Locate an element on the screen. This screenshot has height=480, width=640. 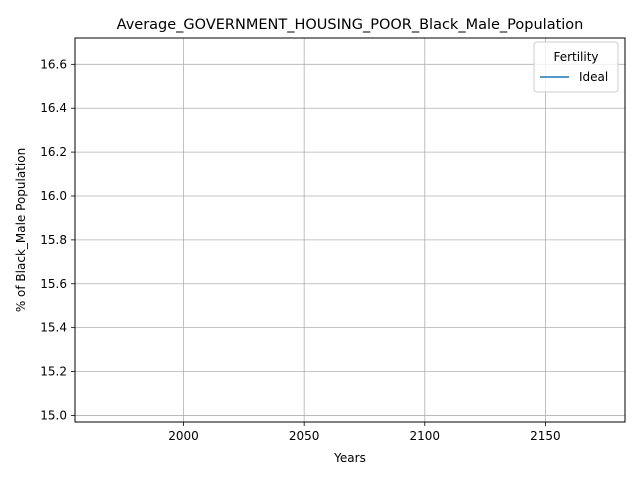
y-tick-label: 16.2 is located at coordinates (53, 152).